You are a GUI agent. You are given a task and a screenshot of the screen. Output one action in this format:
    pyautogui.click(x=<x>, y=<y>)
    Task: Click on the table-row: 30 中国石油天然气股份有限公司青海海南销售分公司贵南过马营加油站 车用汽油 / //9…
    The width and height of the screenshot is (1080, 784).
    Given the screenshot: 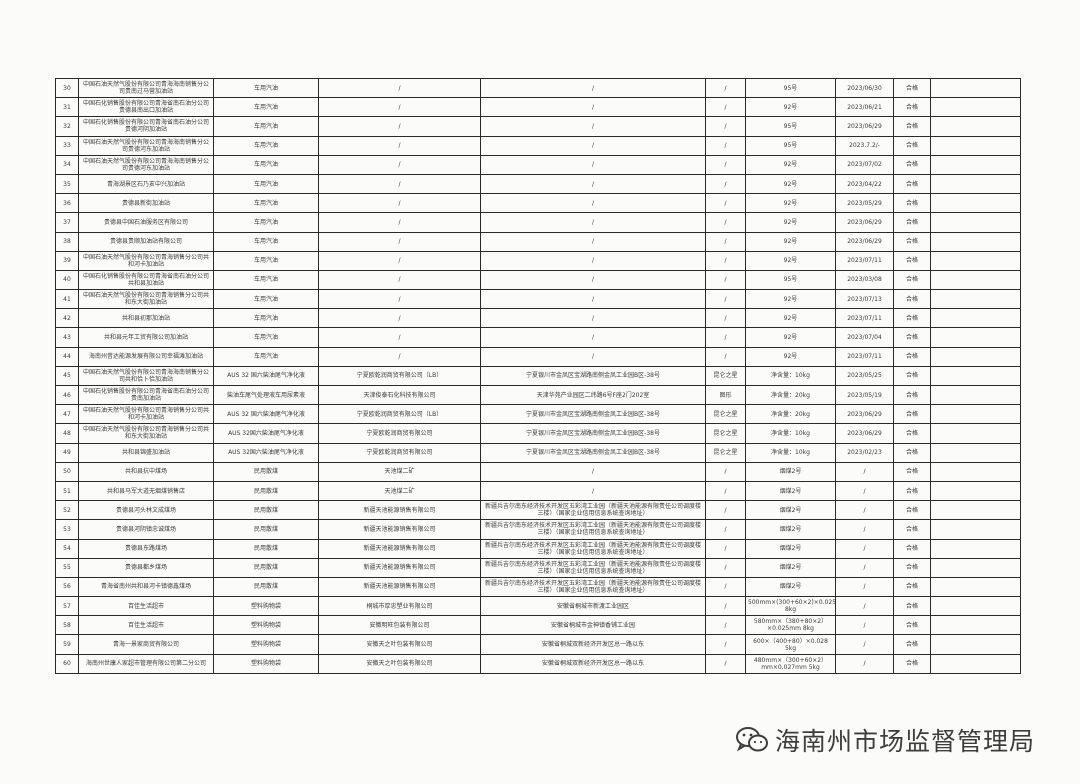 What is the action you would take?
    pyautogui.click(x=538, y=88)
    